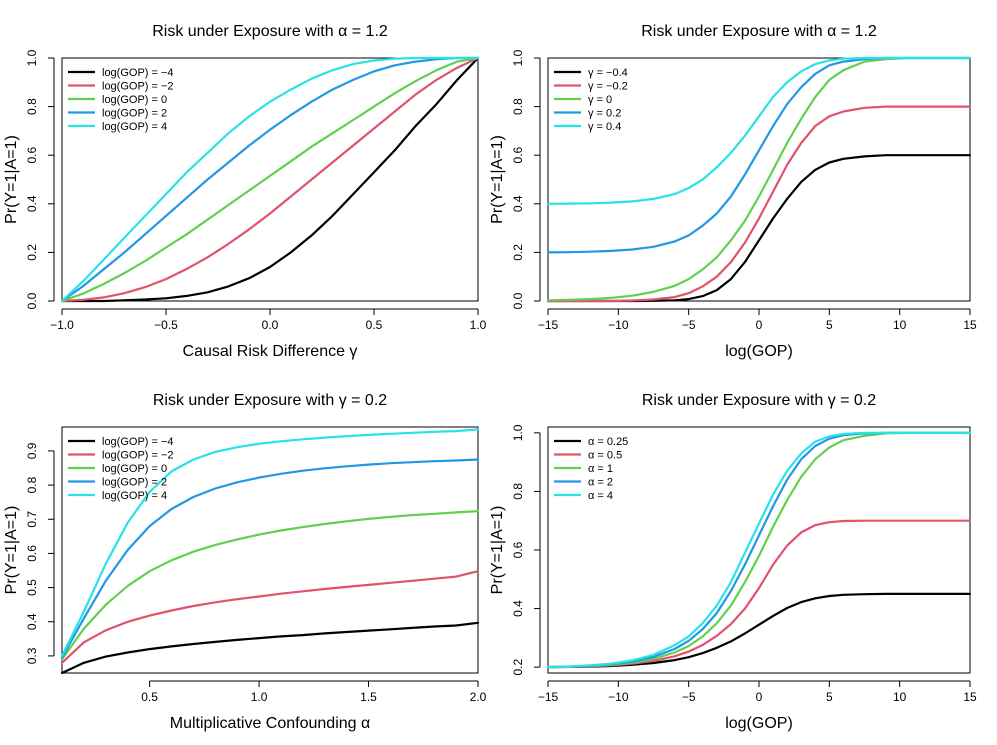 The image size is (997, 745). What do you see at coordinates (605, 456) in the screenshot?
I see `legend-label: α = 0.5` at bounding box center [605, 456].